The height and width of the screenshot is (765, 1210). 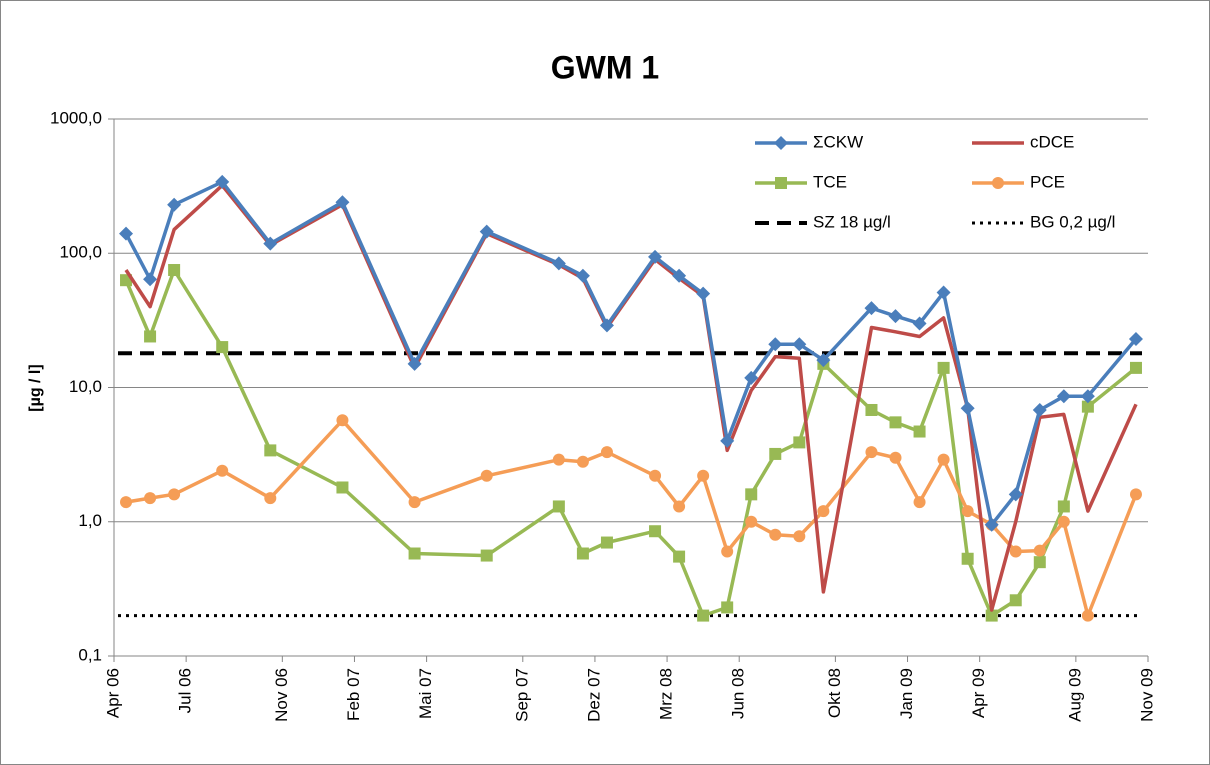 I want to click on x-tick-label: Jun 08, so click(x=738, y=693).